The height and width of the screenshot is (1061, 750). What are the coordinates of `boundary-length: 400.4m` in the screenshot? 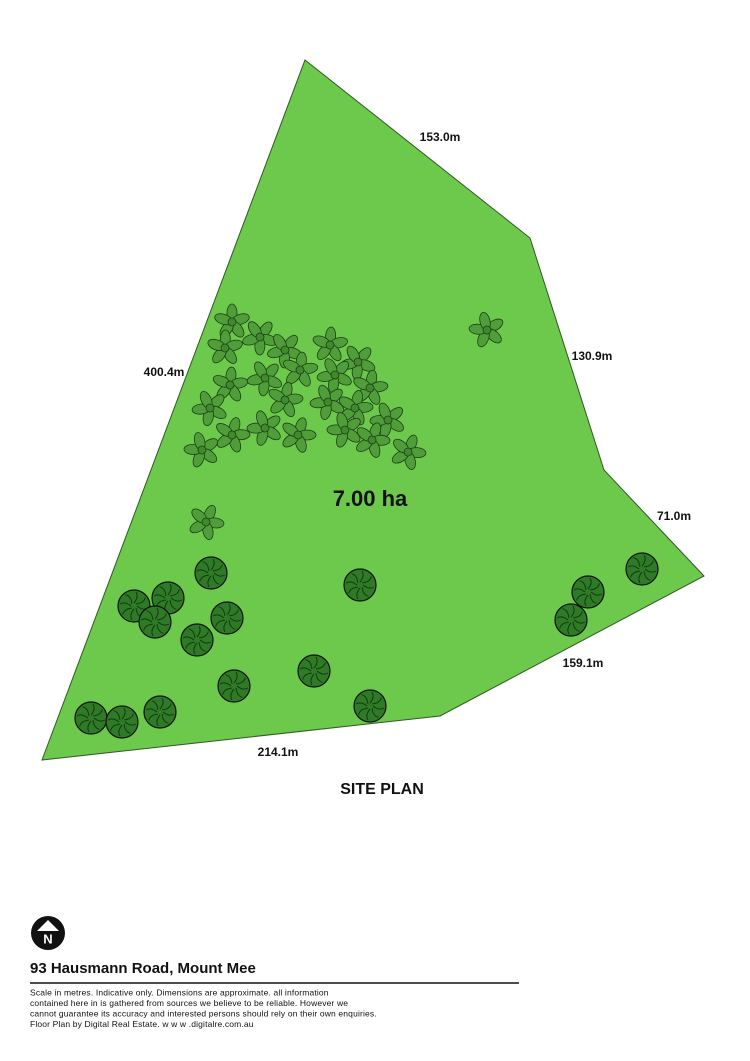 It's located at (164, 372).